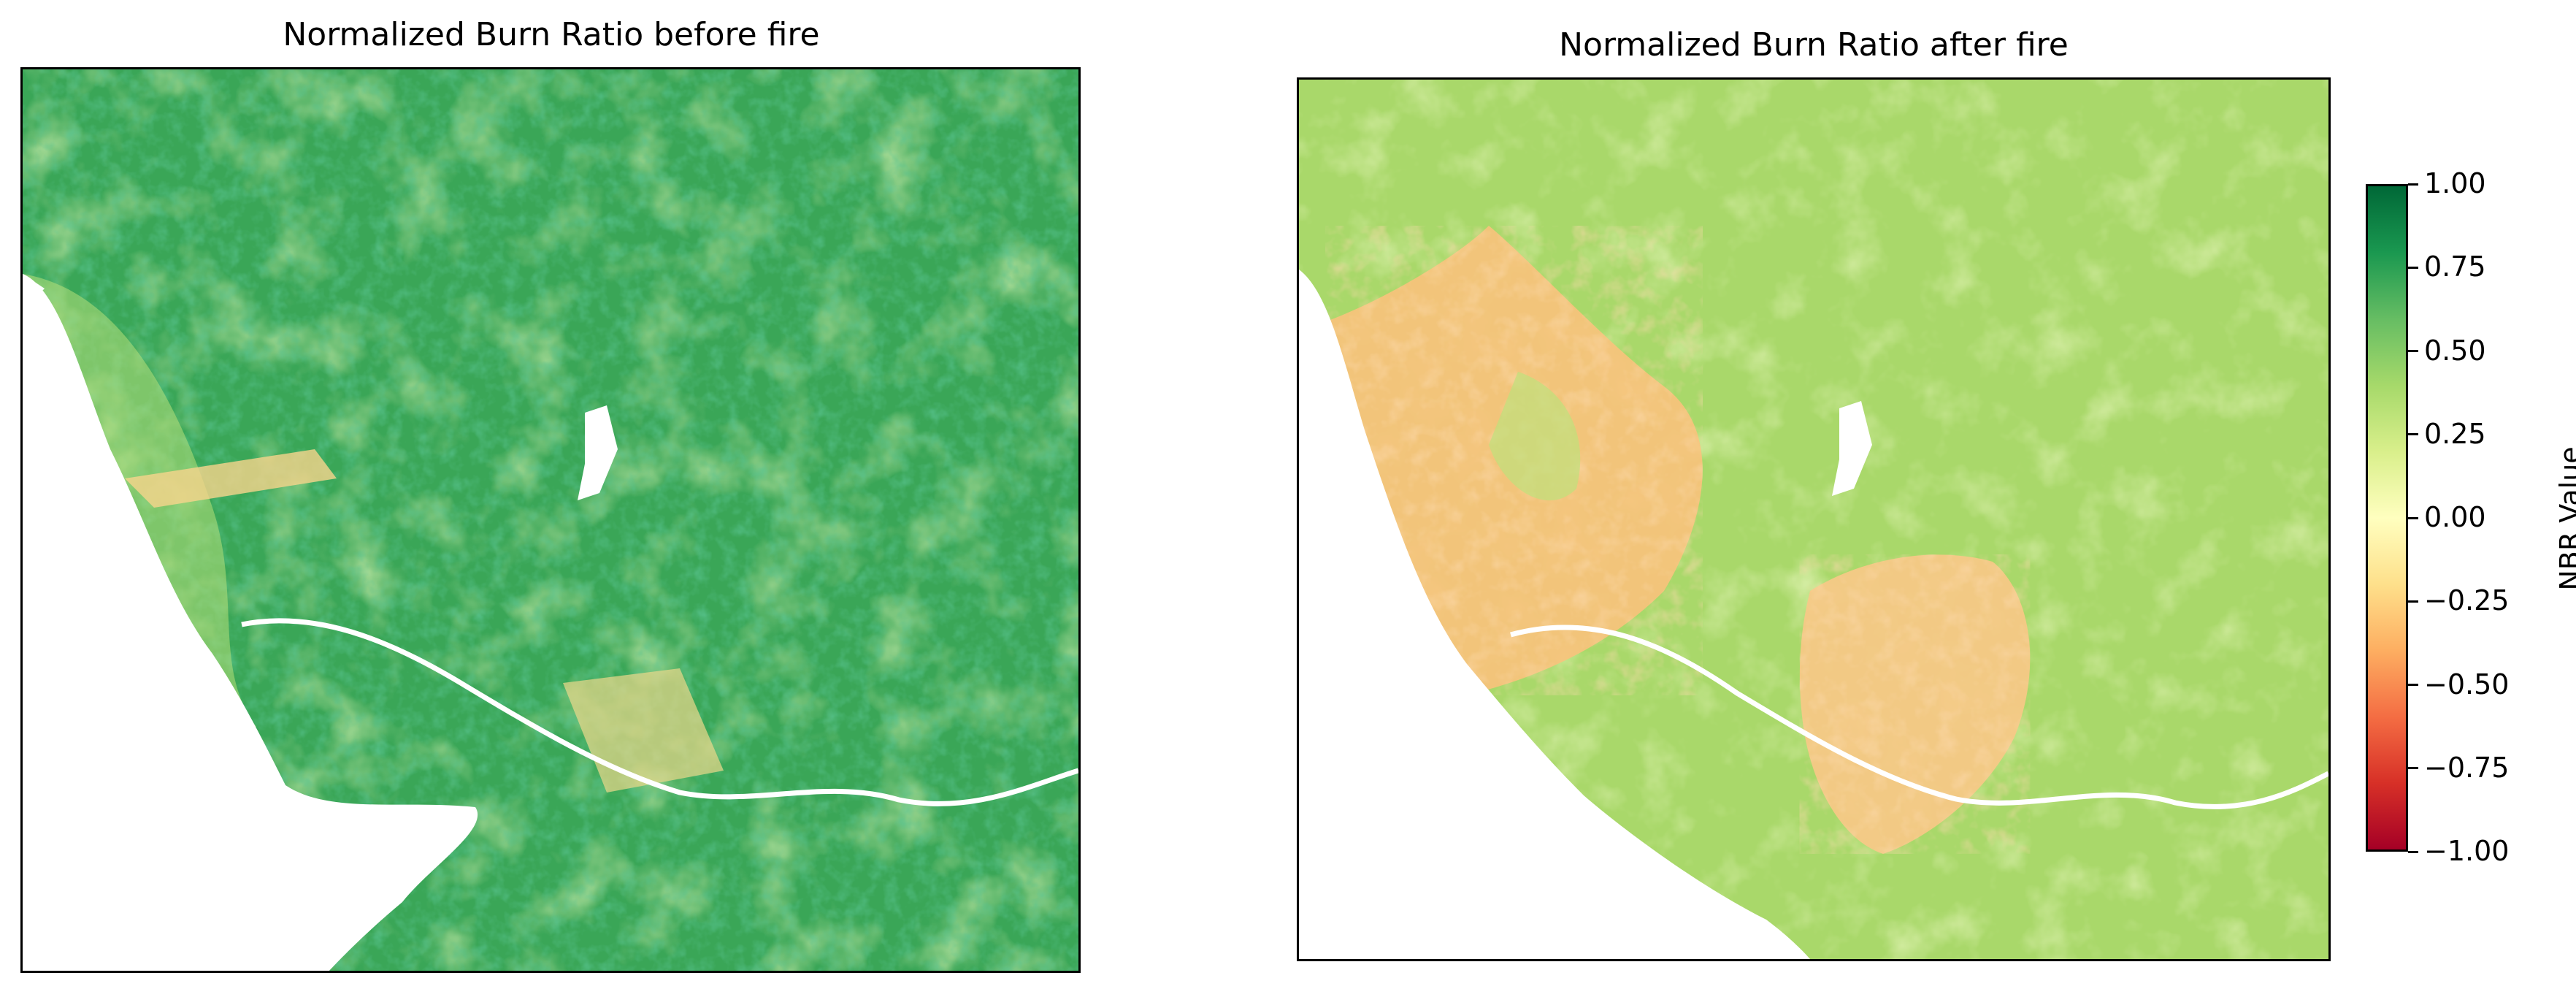 The height and width of the screenshot is (989, 2576). Describe the element at coordinates (2455, 351) in the screenshot. I see `colorbar-tick-label: 0.50` at that location.